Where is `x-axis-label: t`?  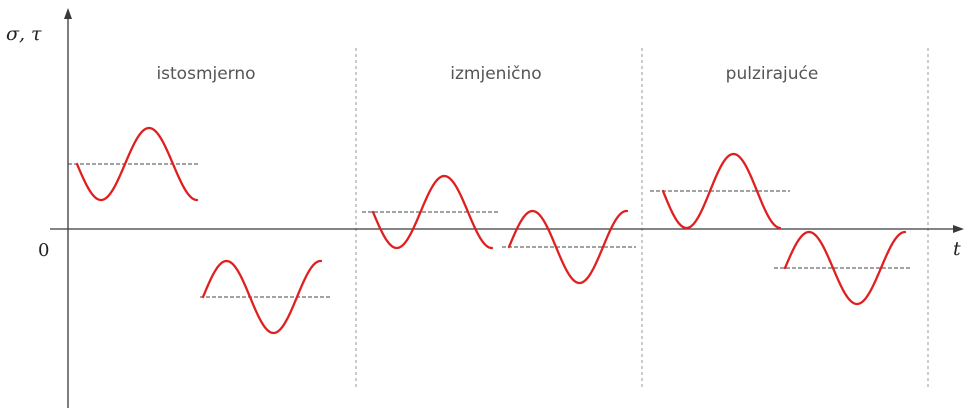 x-axis-label: t is located at coordinates (957, 249).